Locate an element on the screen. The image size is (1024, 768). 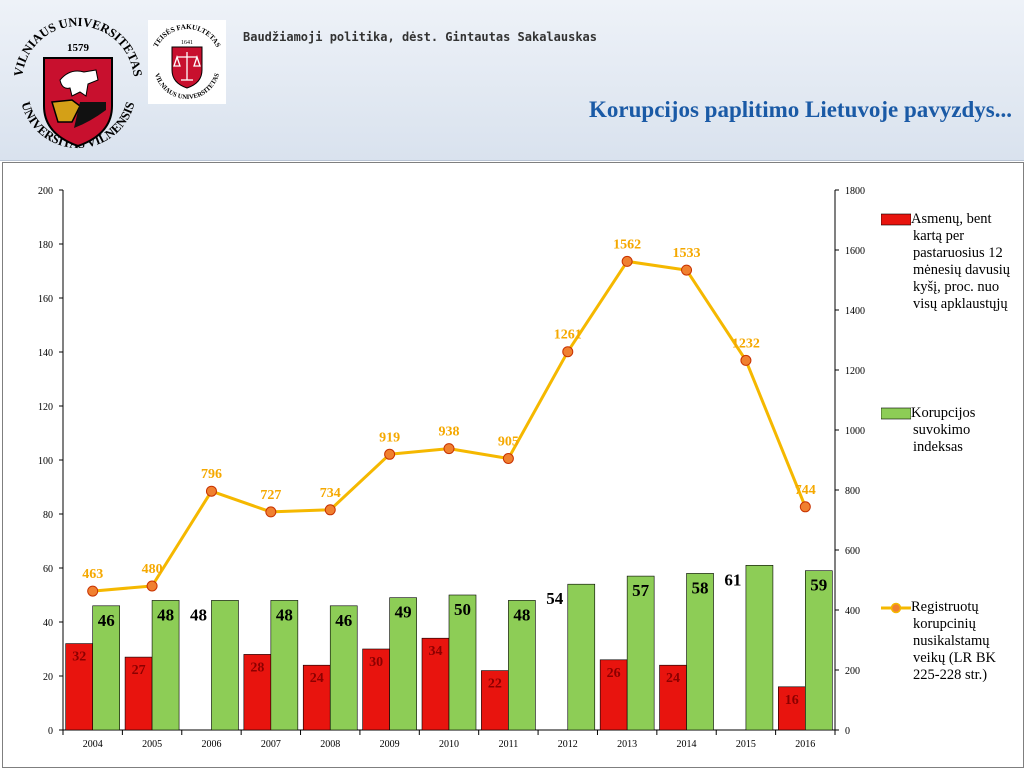
bar-cpi-label: 46 is located at coordinates (106, 620).